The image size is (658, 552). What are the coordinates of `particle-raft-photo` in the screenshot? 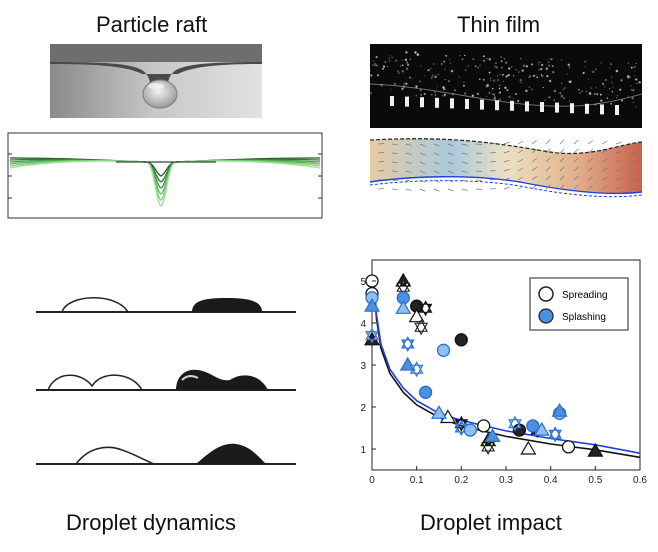 It's located at (156, 81).